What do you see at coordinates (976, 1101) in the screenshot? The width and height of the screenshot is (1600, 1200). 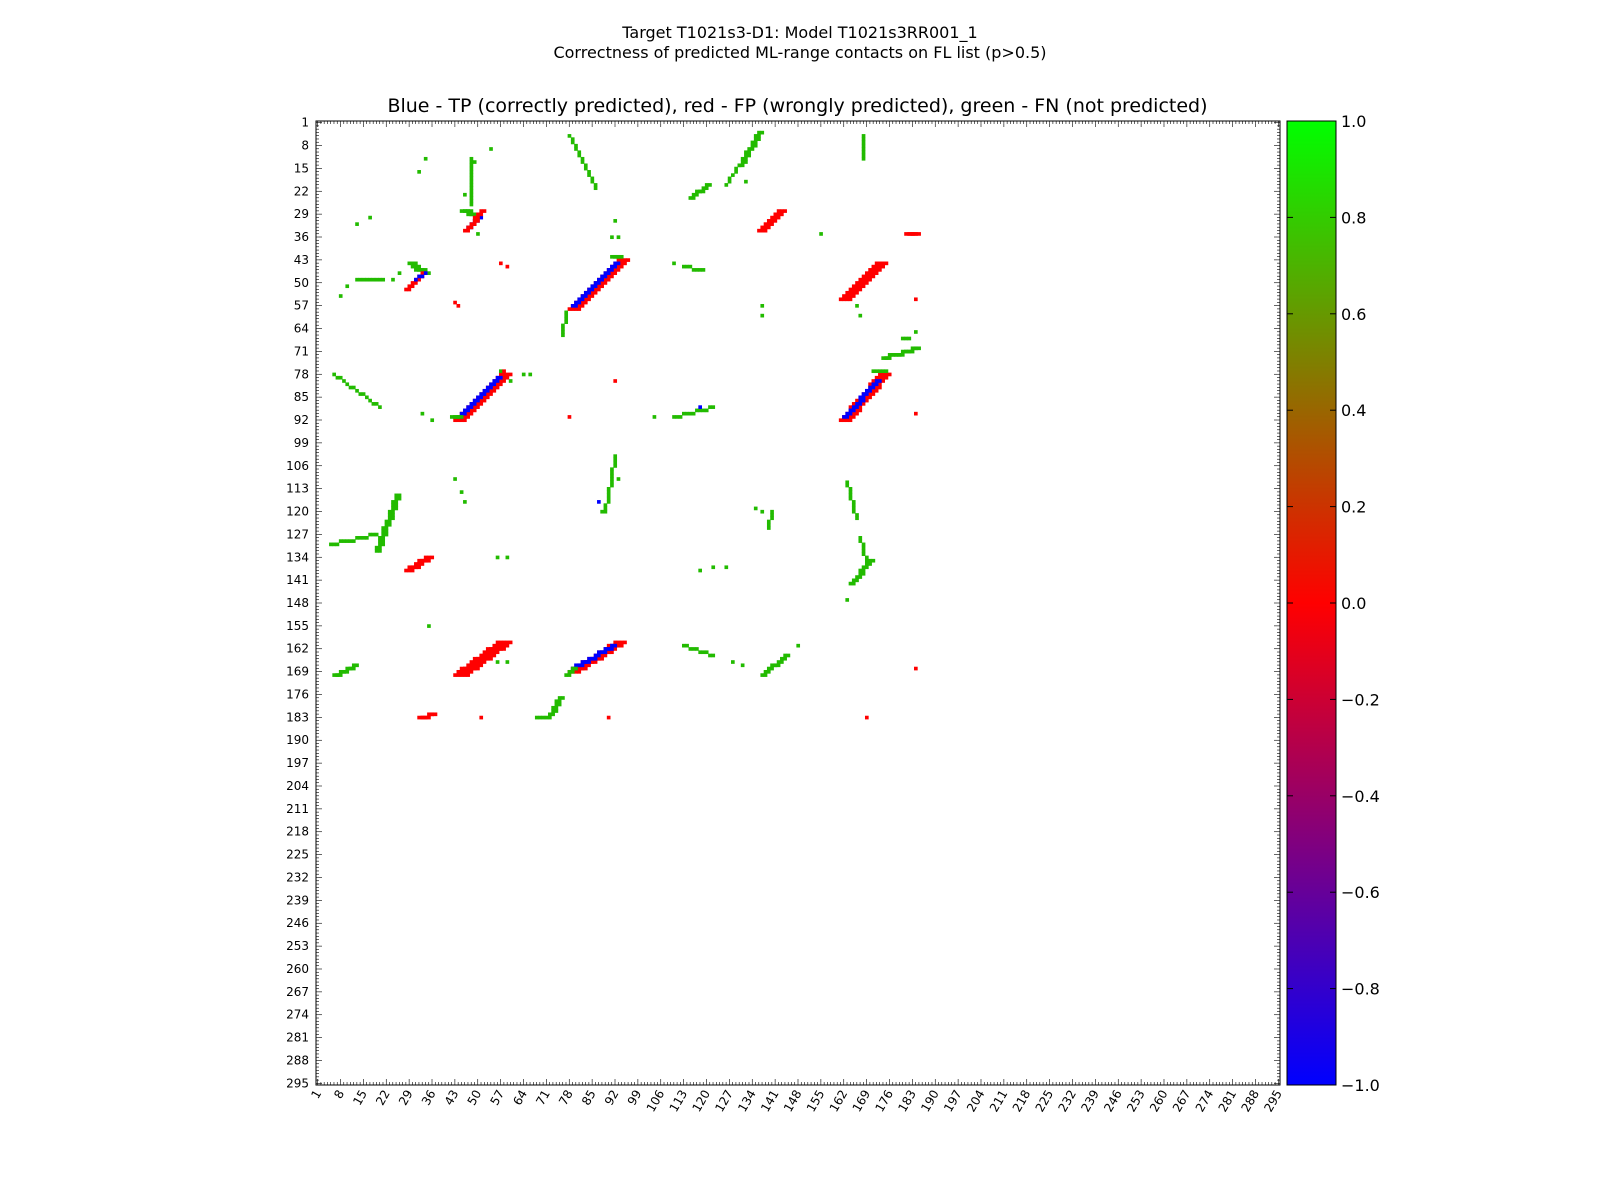 I see `x-tick-label: 204` at bounding box center [976, 1101].